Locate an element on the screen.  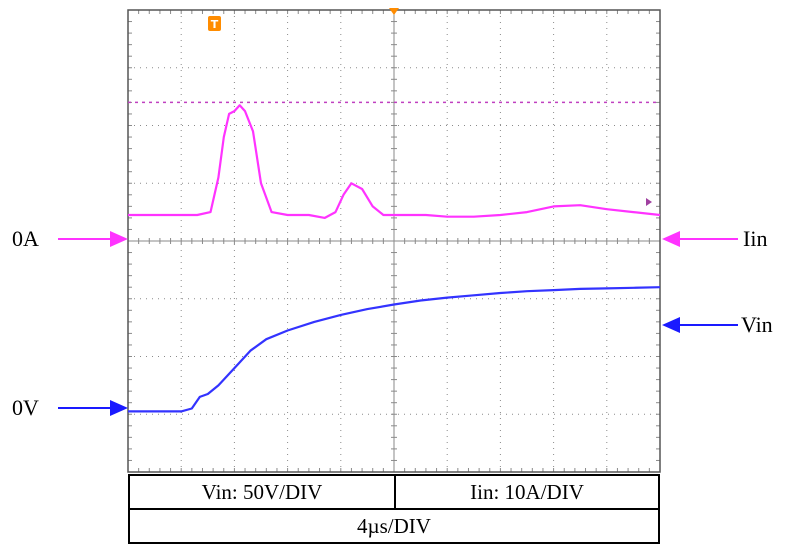
vin-zero-arrow-icon is located at coordinates (93, 408).